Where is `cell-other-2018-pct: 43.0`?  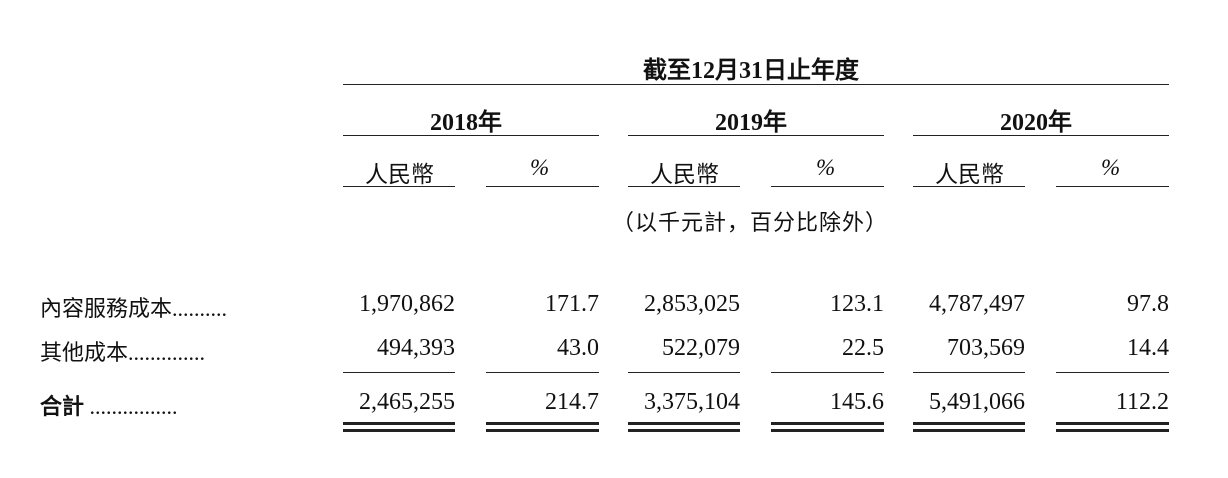 cell-other-2018-pct: 43.0 is located at coordinates (578, 348).